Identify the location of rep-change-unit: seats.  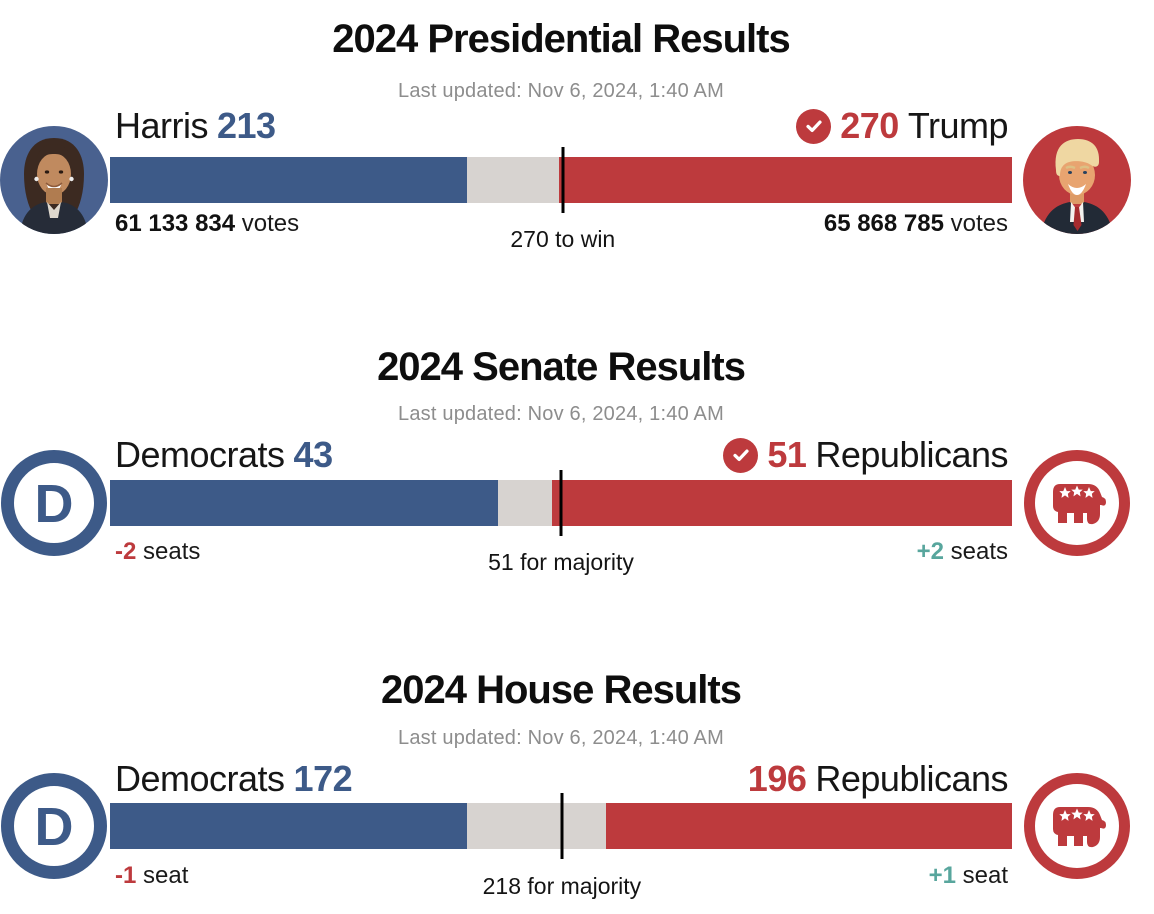
(975, 551).